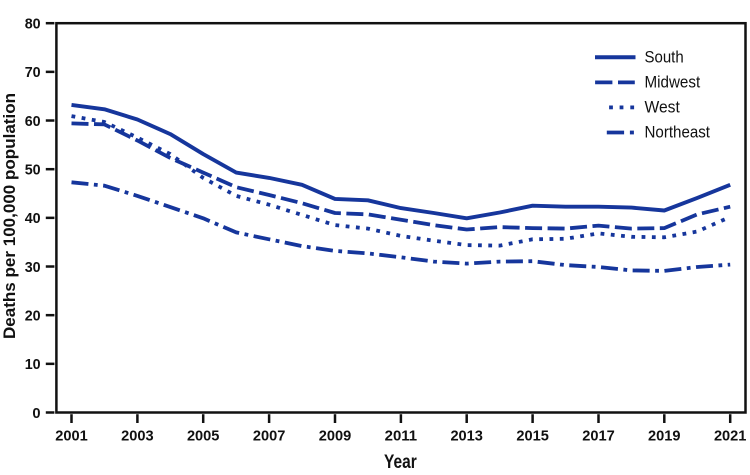 The image size is (750, 475). Describe the element at coordinates (400, 462) in the screenshot. I see `svg-text: Year` at that location.